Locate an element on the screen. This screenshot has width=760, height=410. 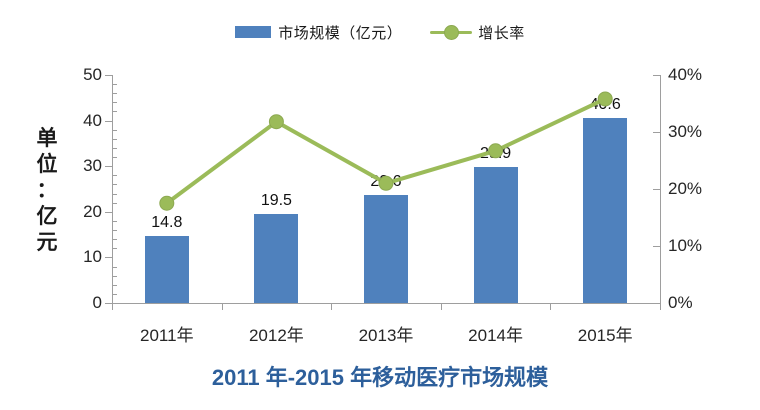
y-axis-tick-label: 50 is located at coordinates (92, 74).